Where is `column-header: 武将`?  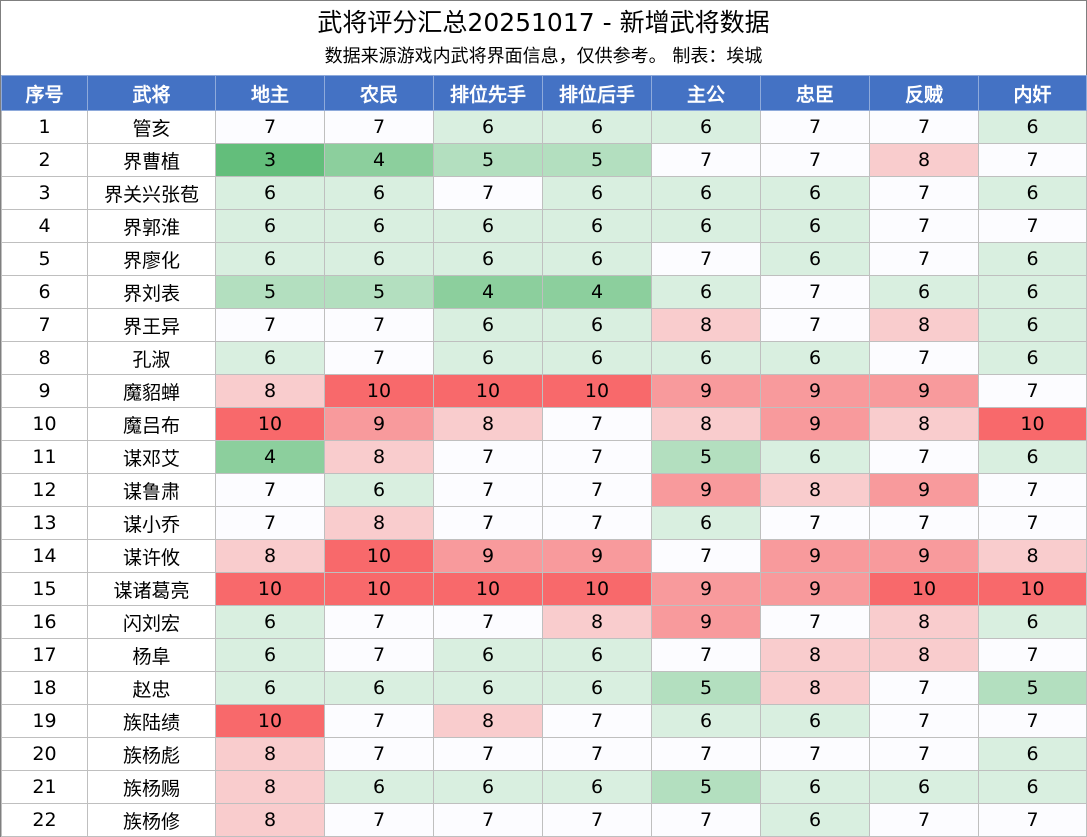
column-header: 武将 is located at coordinates (151, 93).